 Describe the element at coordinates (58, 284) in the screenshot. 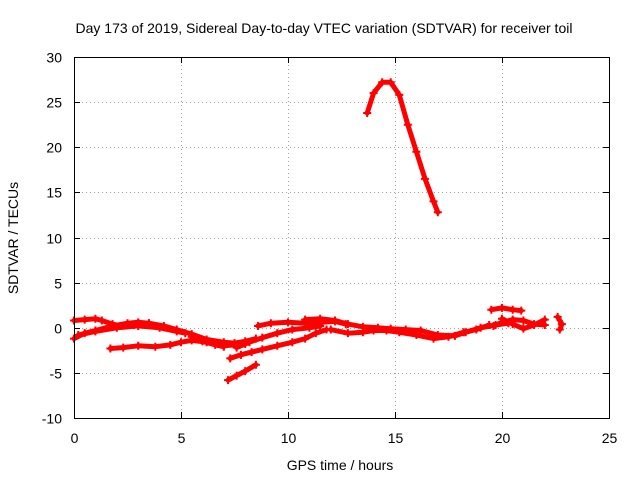

I see `y-tick-label: 5` at that location.